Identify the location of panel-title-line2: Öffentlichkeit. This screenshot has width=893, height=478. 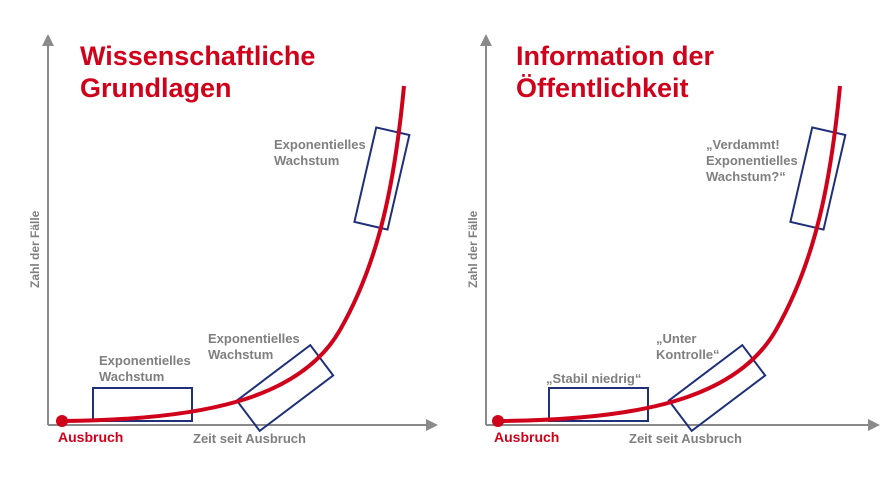
(602, 88).